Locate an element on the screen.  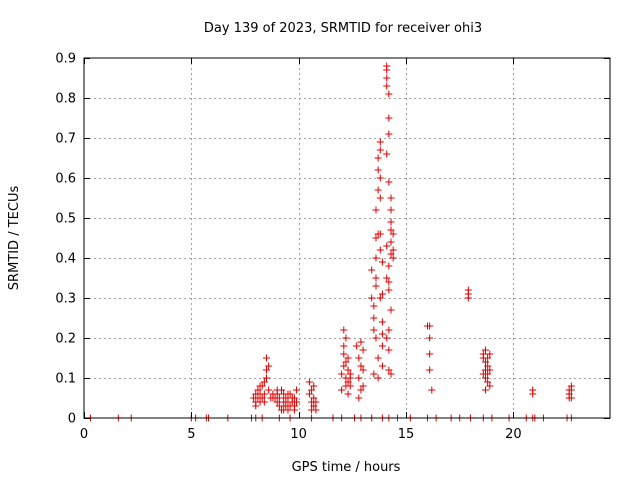
y-tick-label: 0.4 is located at coordinates (65, 259).